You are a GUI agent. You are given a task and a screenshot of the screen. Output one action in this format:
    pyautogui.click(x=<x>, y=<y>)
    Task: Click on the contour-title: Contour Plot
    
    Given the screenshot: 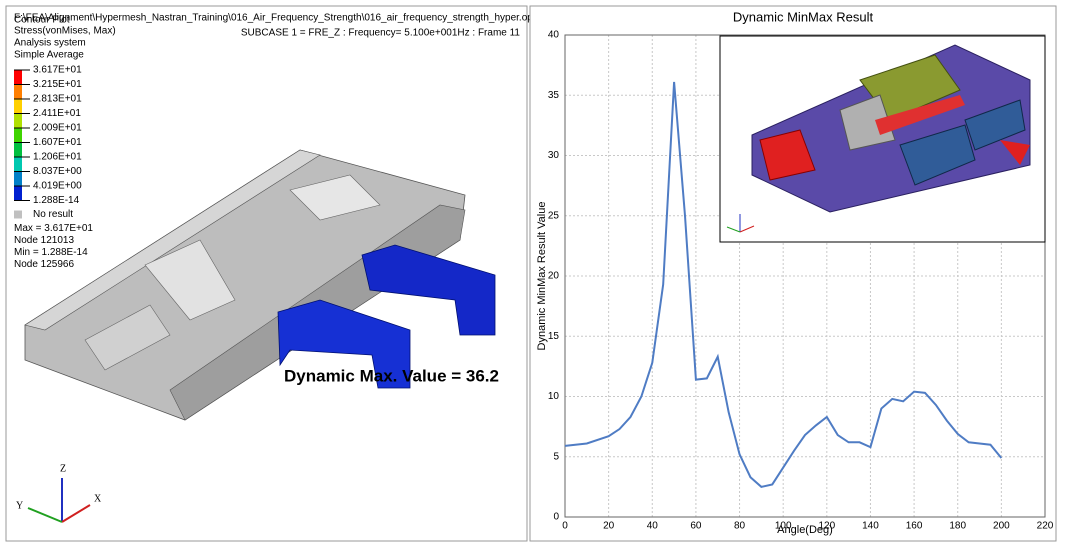 What is the action you would take?
    pyautogui.click(x=42, y=20)
    